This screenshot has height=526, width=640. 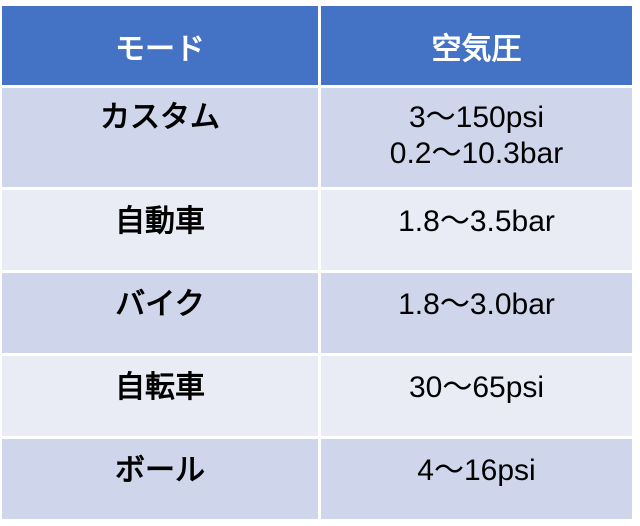 I want to click on table-row: バイク 1.8〜3.0bar, so click(x=317, y=313).